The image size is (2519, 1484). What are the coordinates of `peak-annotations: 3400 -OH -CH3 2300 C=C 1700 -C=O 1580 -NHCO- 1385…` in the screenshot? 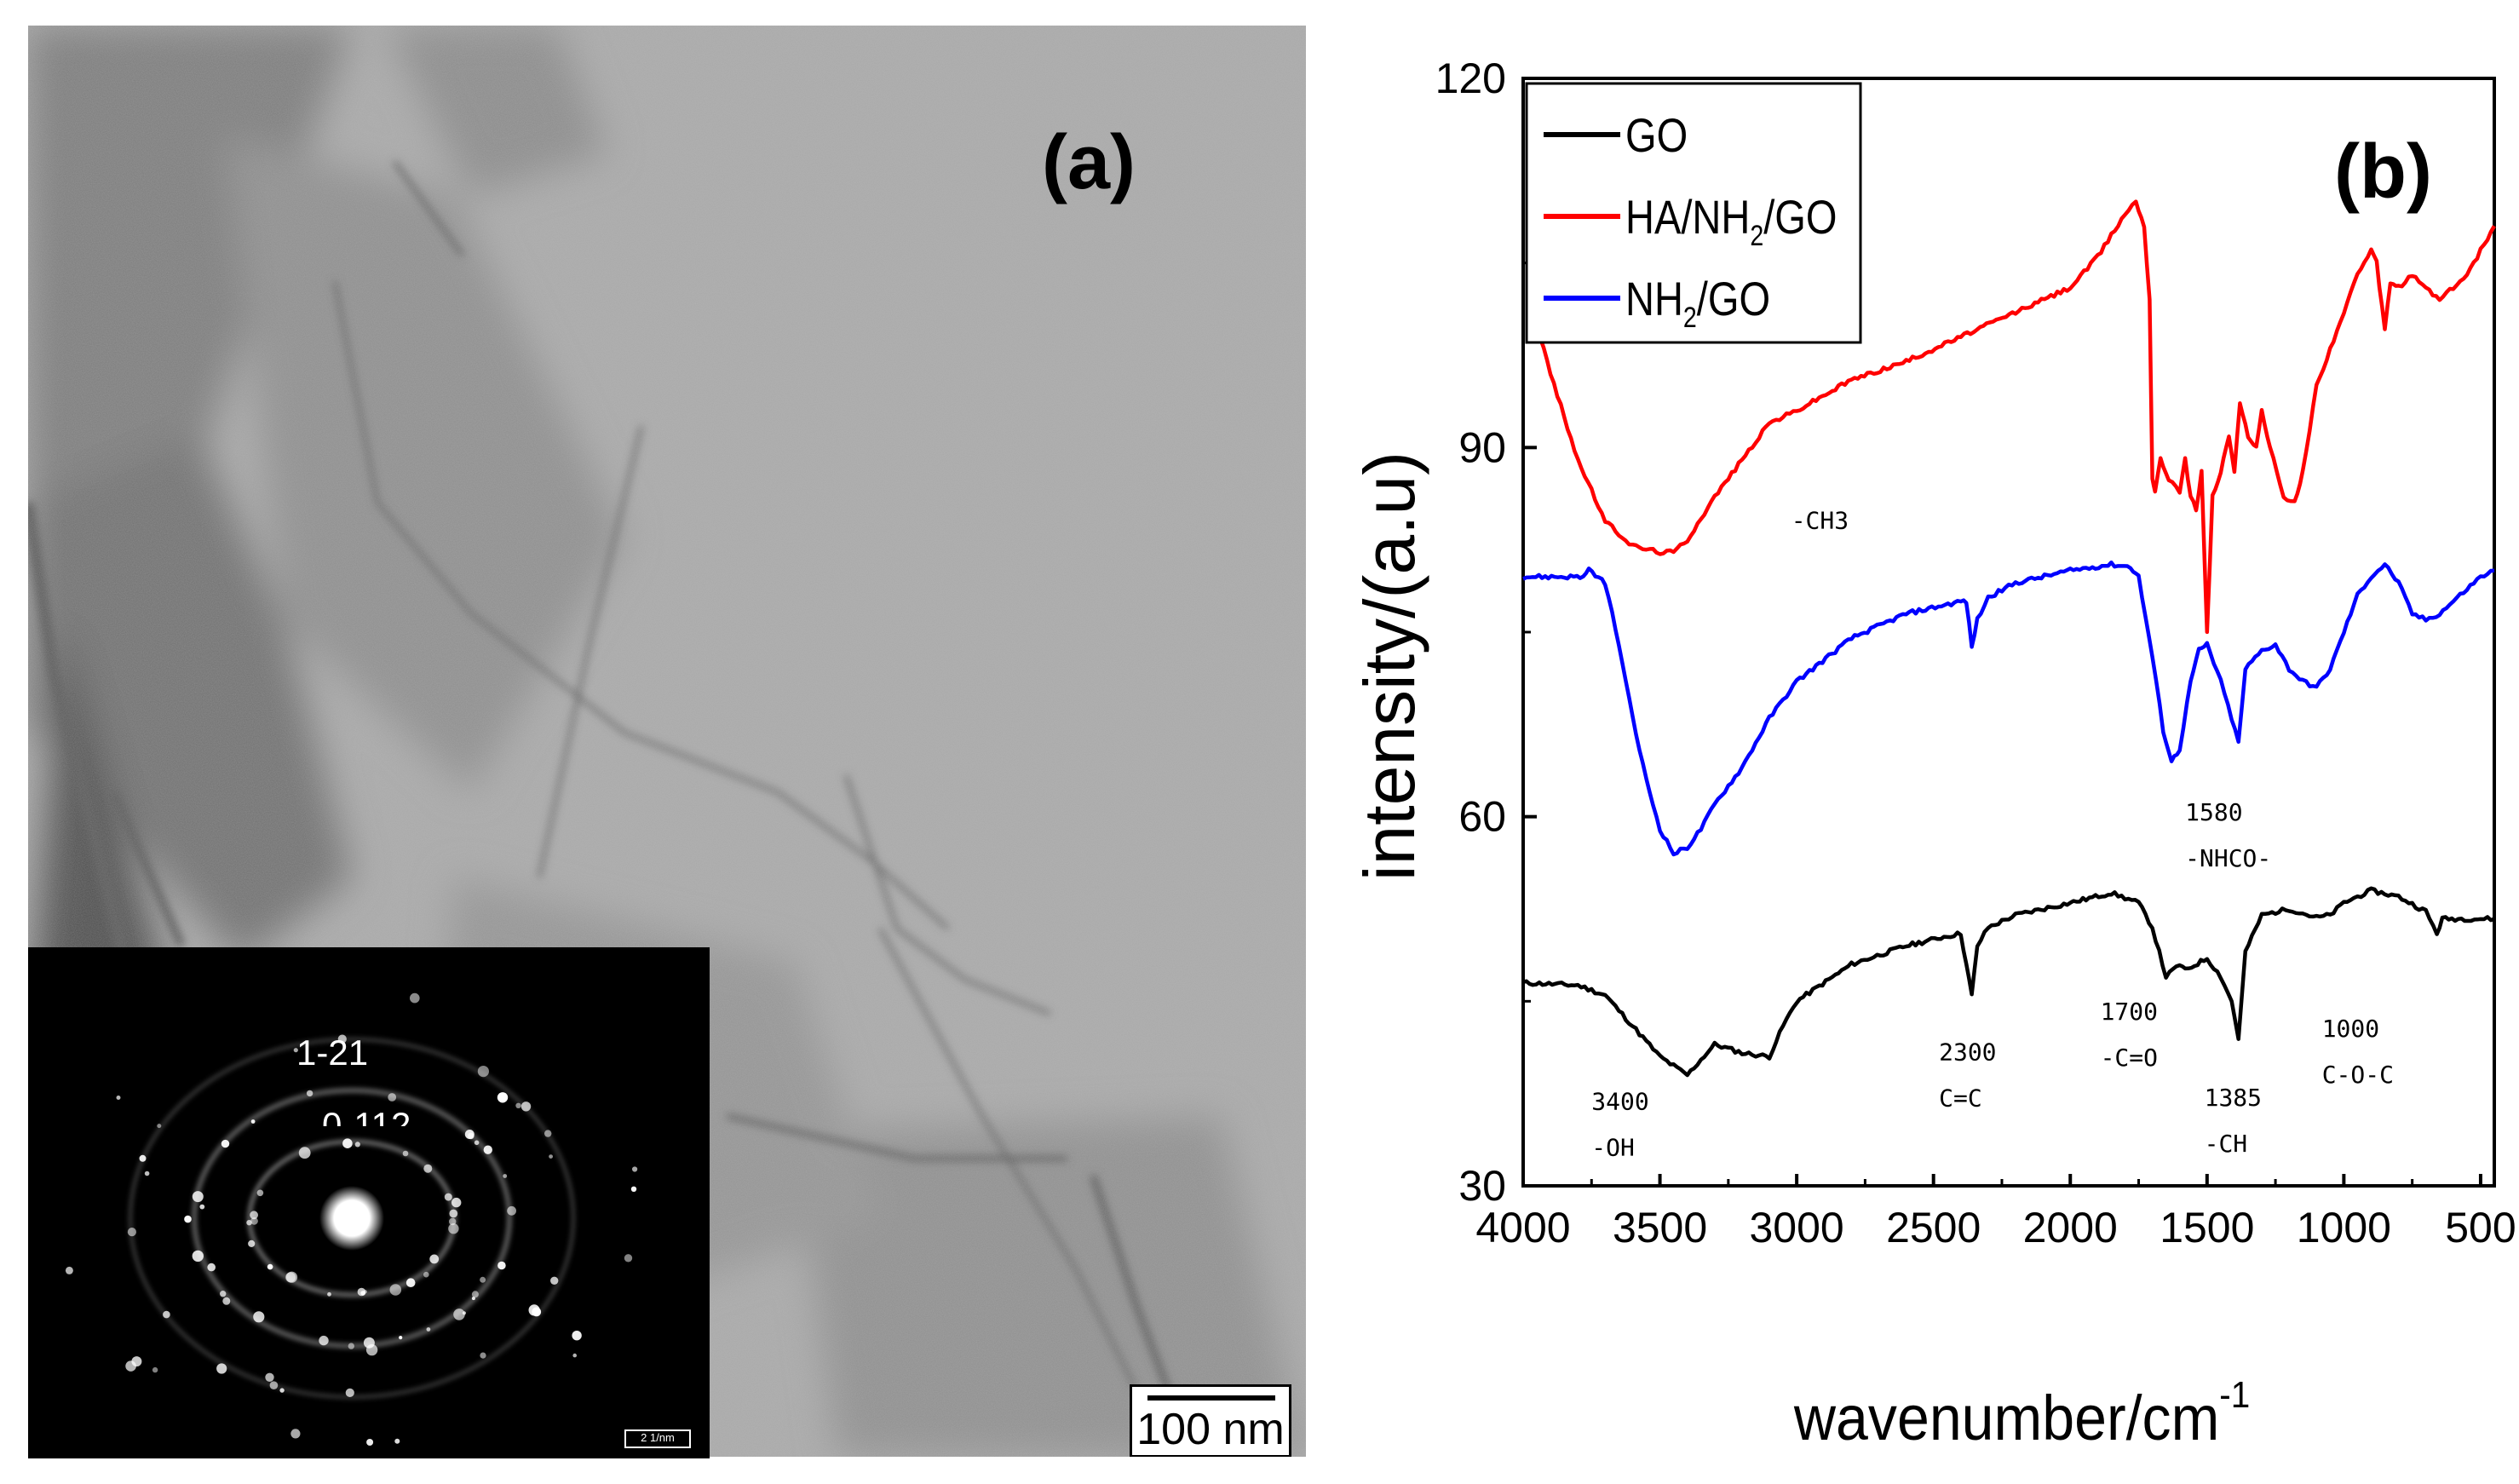 It's located at (1992, 834).